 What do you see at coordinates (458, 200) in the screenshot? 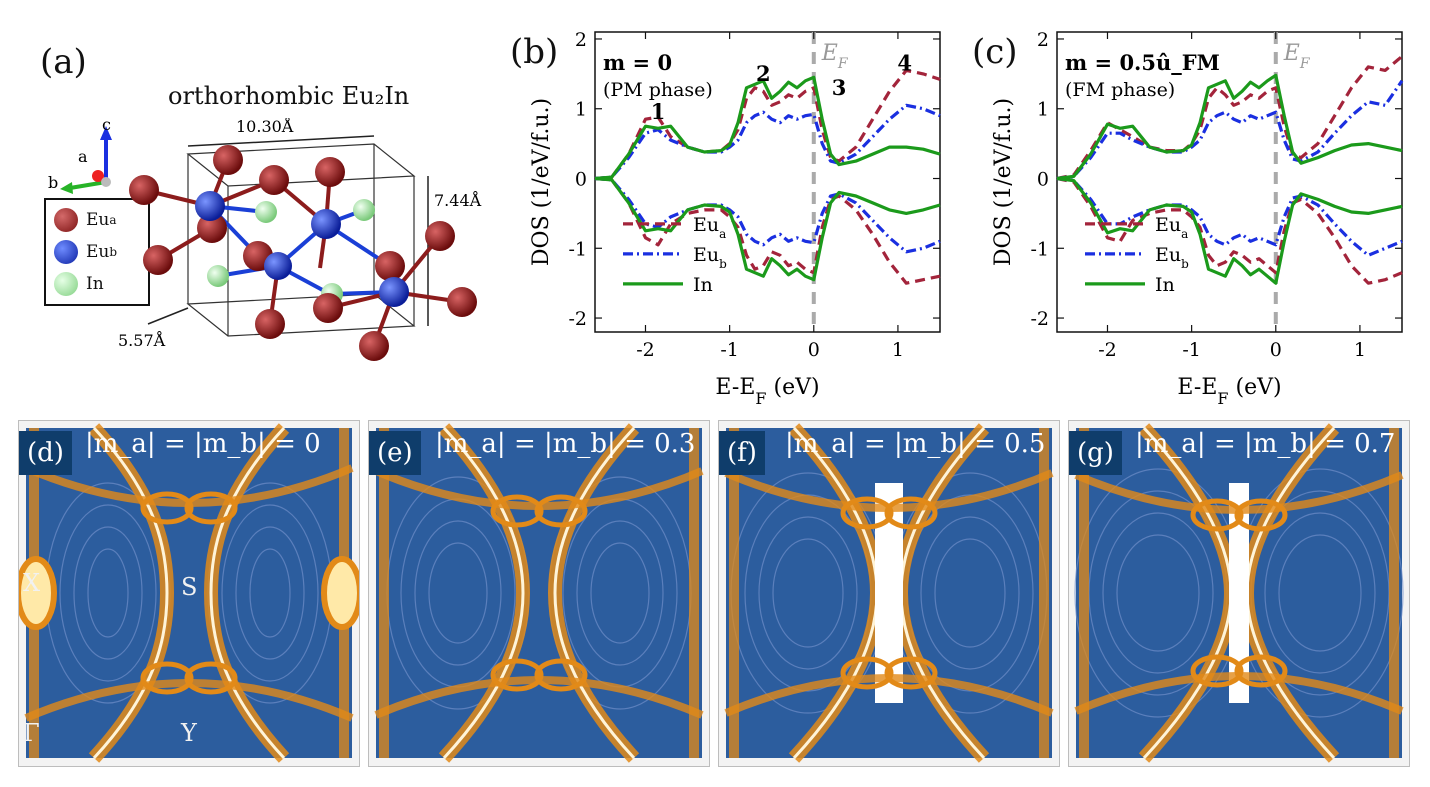
I see `dim-height-label: 7.44Å` at bounding box center [458, 200].